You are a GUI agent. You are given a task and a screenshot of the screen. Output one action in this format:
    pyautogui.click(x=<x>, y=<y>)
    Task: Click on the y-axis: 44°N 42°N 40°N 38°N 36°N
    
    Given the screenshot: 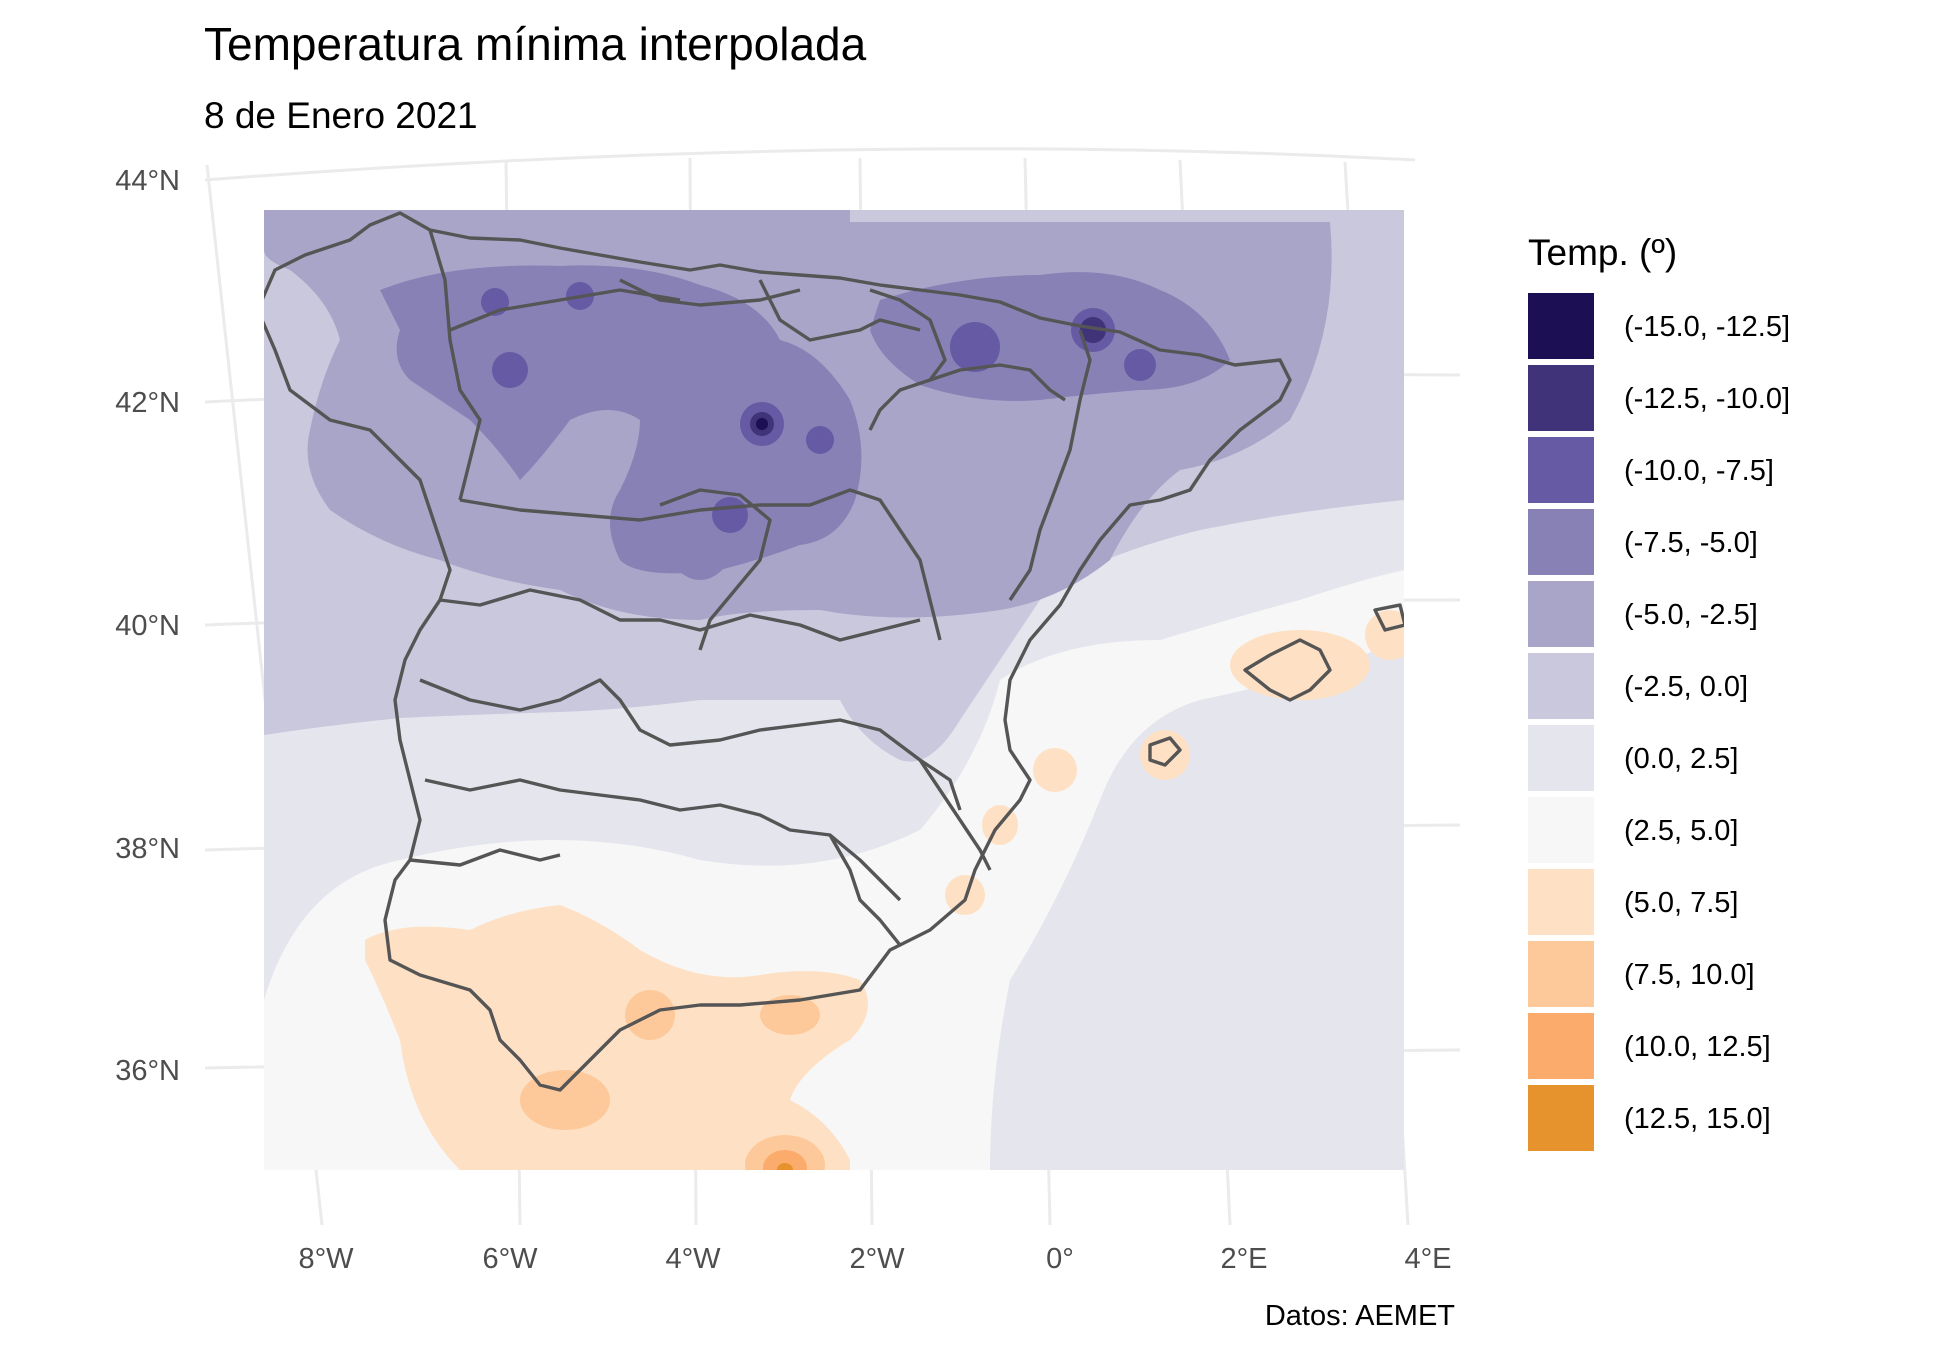 What is the action you would take?
    pyautogui.click(x=147, y=626)
    